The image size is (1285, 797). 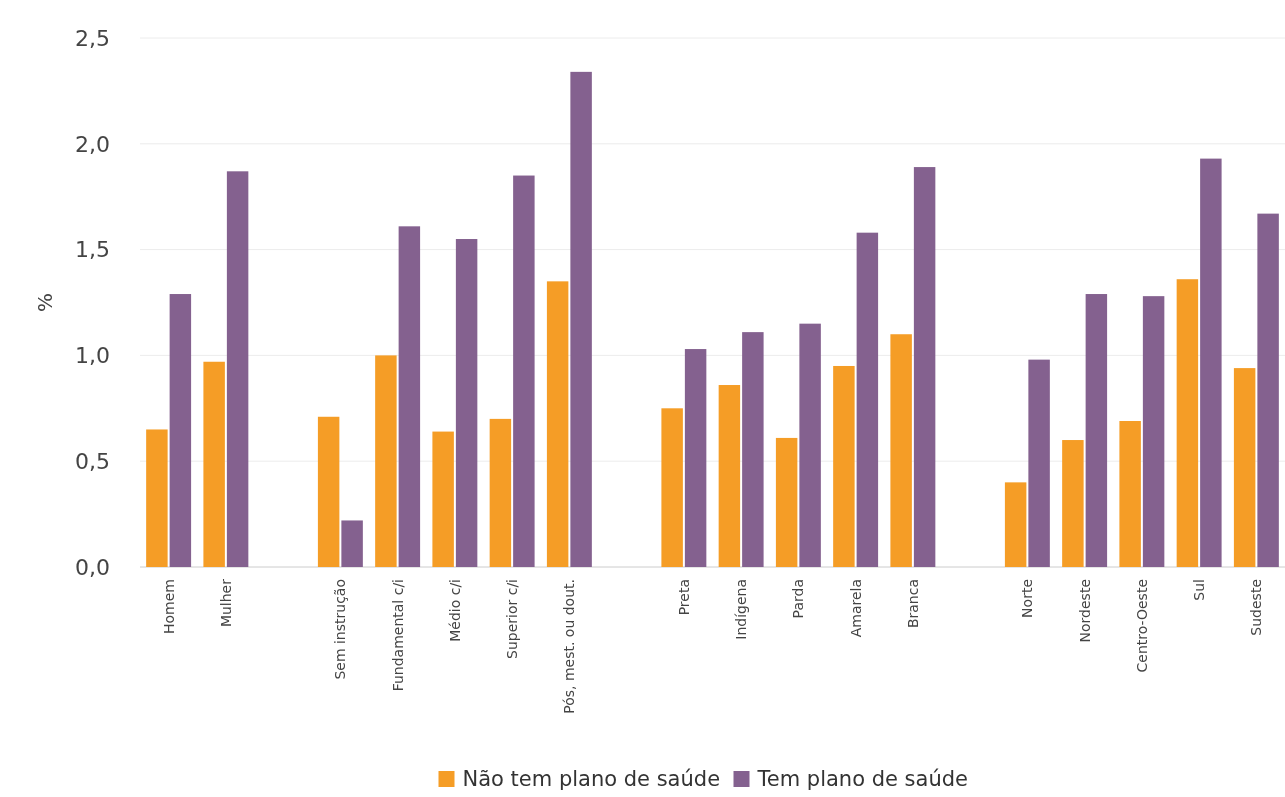 What do you see at coordinates (569, 646) in the screenshot?
I see `x-tick-label: Pós, mest. ou dout.` at bounding box center [569, 646].